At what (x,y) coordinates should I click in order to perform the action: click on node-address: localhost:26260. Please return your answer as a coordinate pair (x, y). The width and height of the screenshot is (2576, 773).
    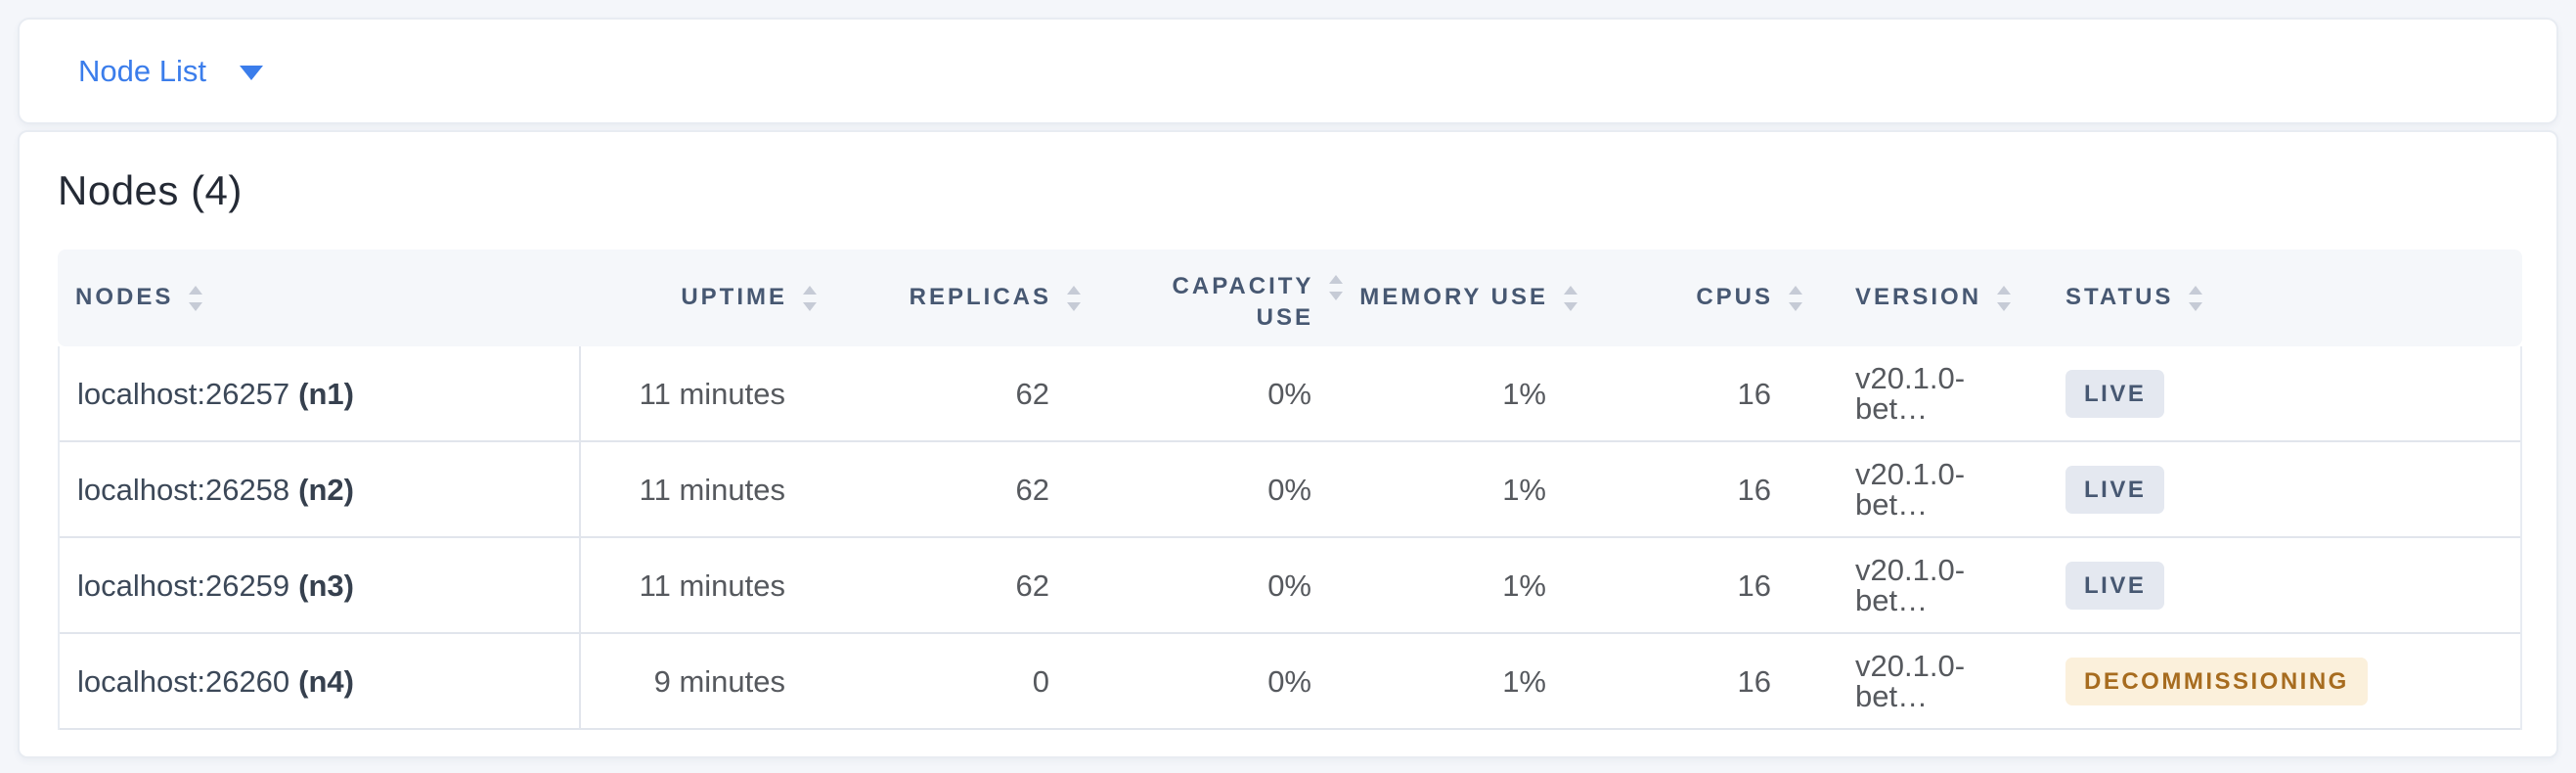
    Looking at the image, I should click on (184, 681).